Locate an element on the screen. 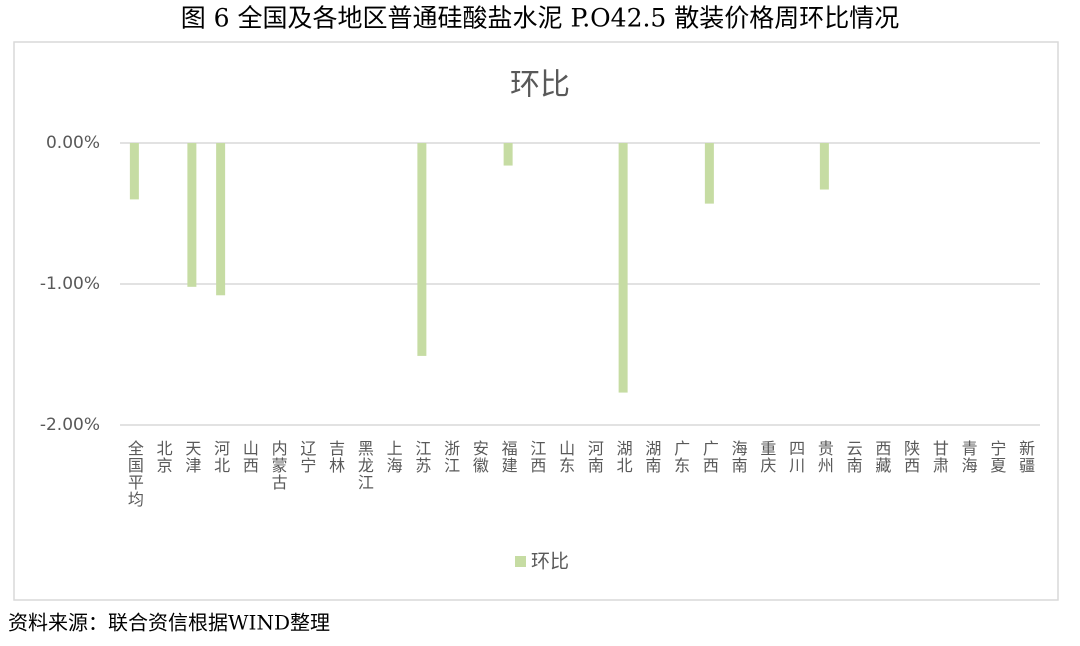 This screenshot has width=1080, height=646. x-tick-label: 贵州 is located at coordinates (824, 457).